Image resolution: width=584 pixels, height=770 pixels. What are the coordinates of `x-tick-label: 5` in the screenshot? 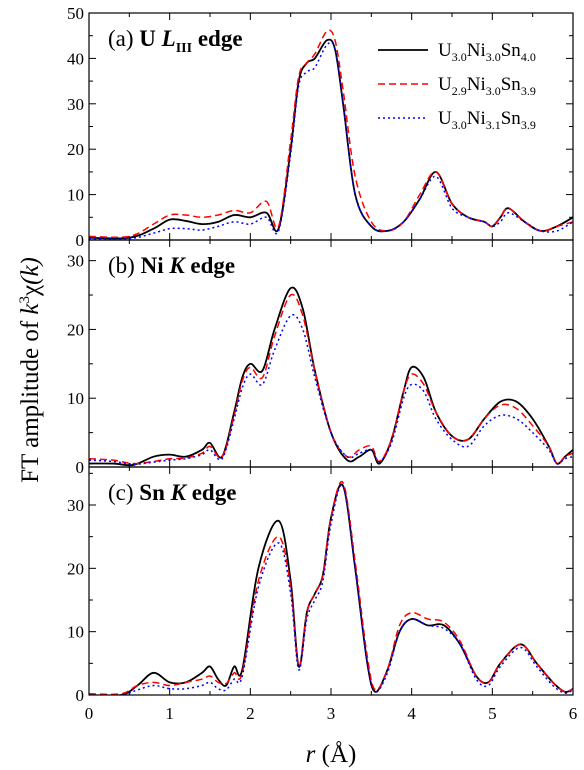 It's located at (492, 713).